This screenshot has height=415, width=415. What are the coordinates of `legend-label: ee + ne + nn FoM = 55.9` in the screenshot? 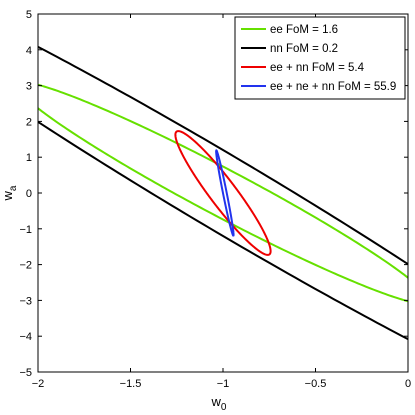 It's located at (333, 87).